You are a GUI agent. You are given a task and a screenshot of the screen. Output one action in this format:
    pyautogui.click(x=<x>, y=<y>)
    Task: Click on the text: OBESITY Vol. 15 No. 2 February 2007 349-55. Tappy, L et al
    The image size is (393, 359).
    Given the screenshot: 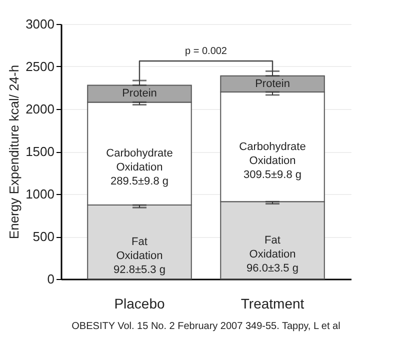 What is the action you would take?
    pyautogui.click(x=206, y=326)
    